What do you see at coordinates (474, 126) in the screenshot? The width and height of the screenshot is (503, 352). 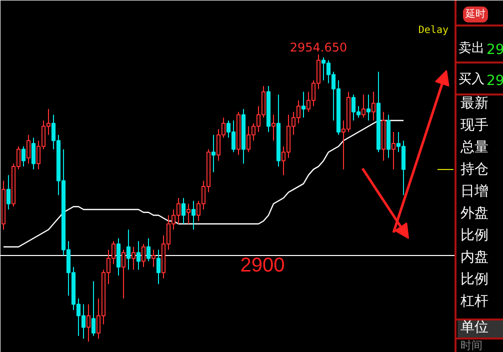 I see `text: 现手` at bounding box center [474, 126].